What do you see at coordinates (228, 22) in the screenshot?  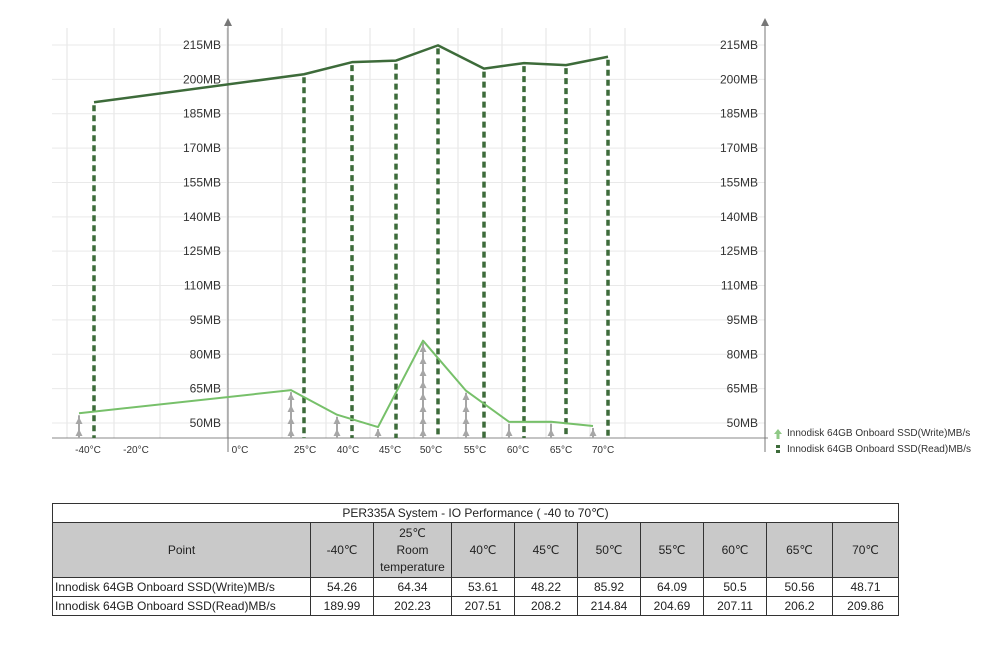 I see `y-axis-left-arrow` at bounding box center [228, 22].